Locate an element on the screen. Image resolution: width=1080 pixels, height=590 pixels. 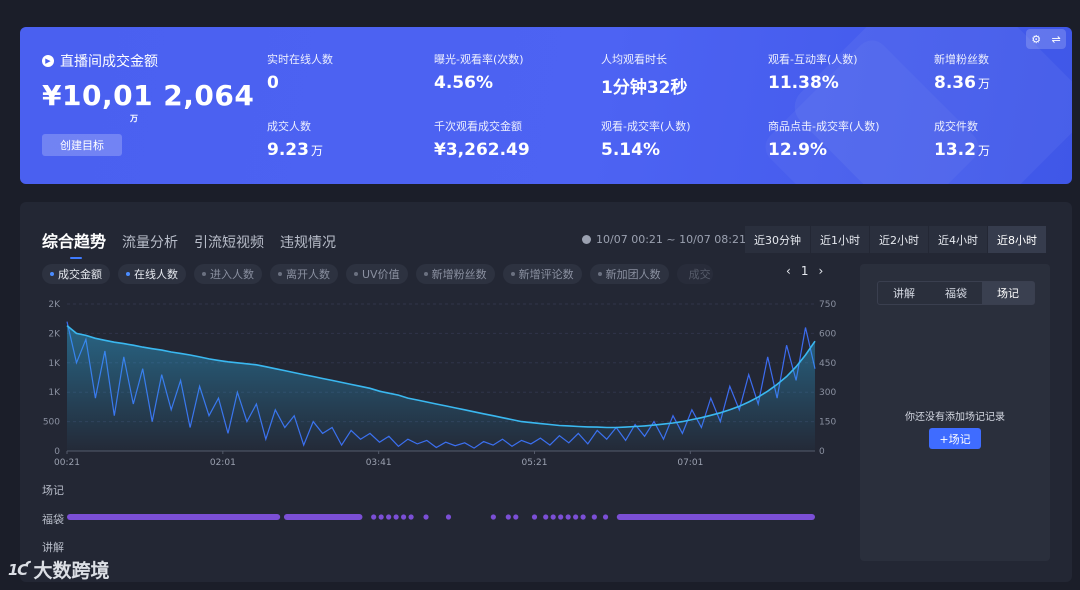
add-record-button: +场记 is located at coordinates (955, 438).